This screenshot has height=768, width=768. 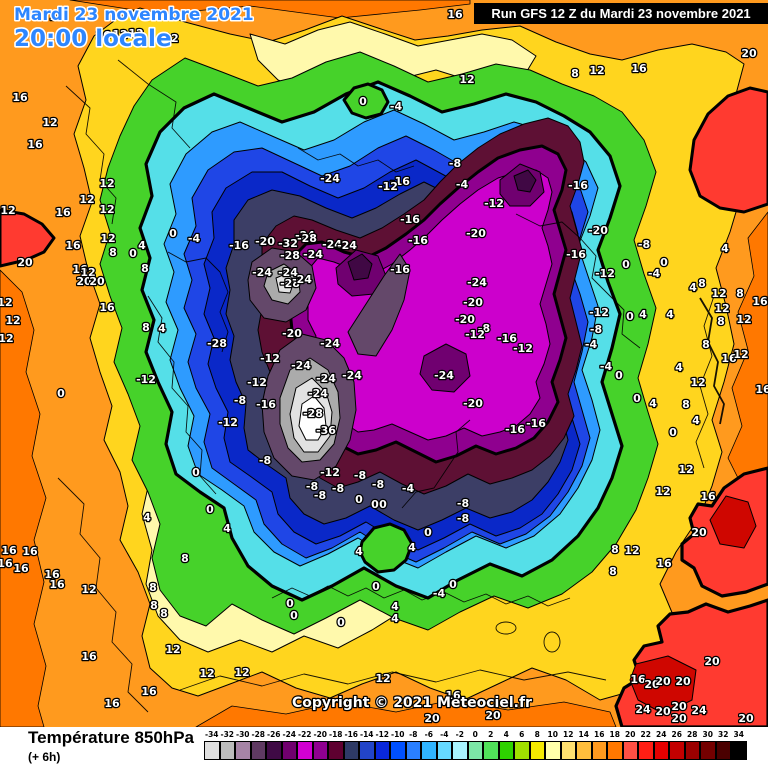 I want to click on legend-title: Température 850hPa, so click(x=111, y=737).